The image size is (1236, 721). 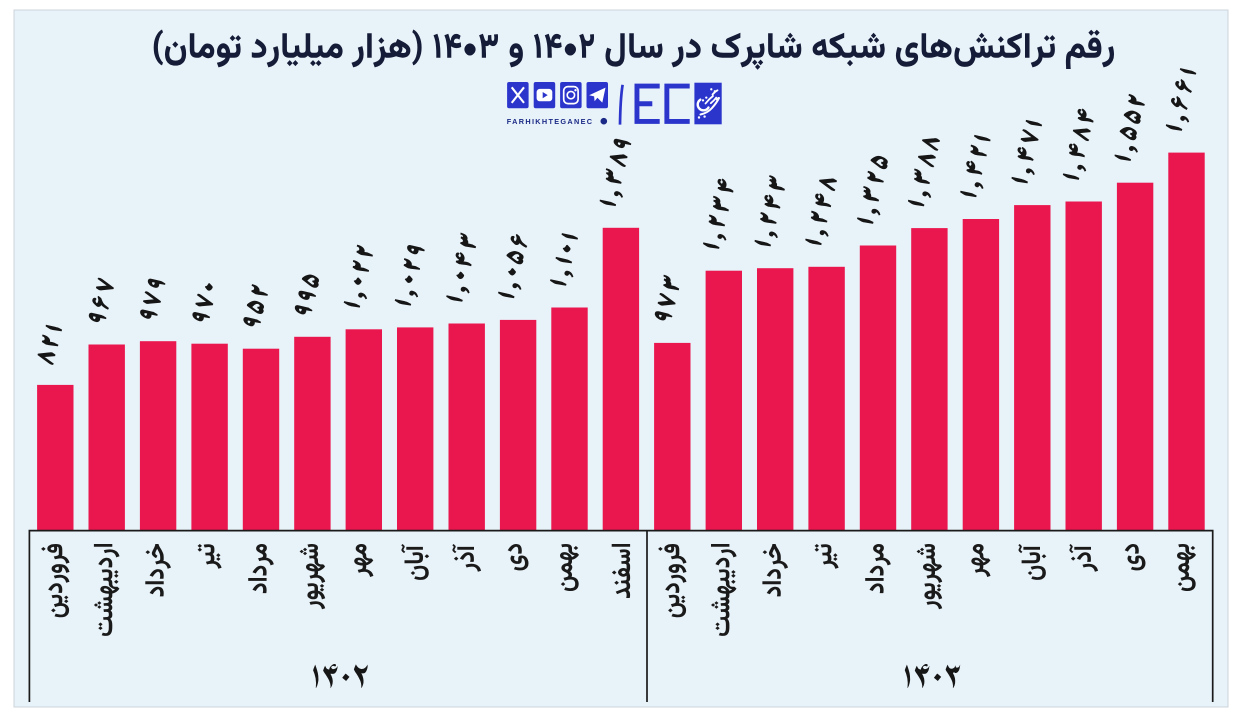 I want to click on svg-text: FARHIKHTEGANEC, so click(x=550, y=121).